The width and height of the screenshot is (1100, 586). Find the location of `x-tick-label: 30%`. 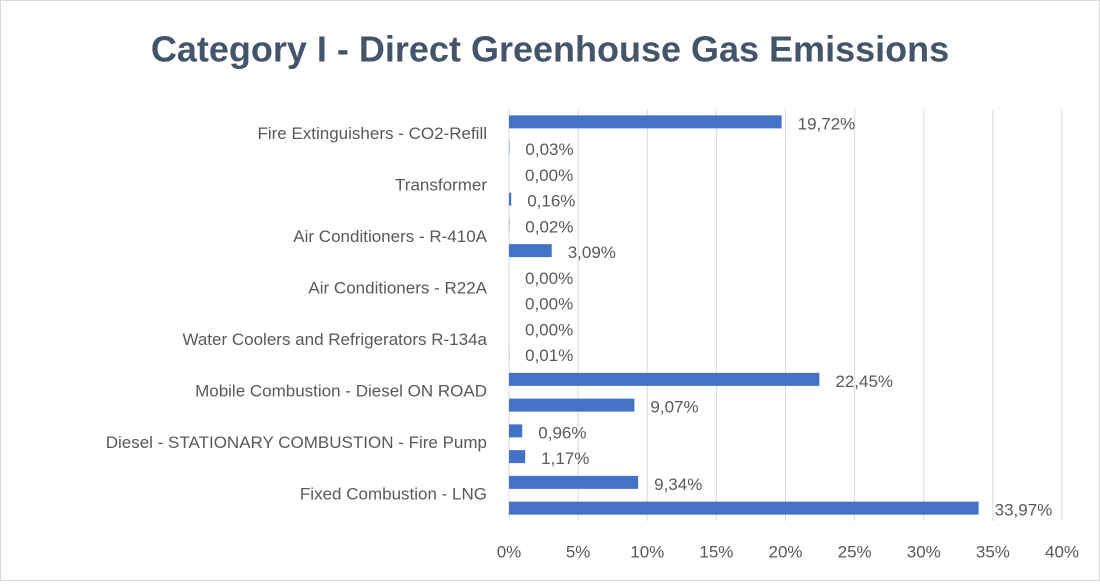

x-tick-label: 30% is located at coordinates (924, 551).